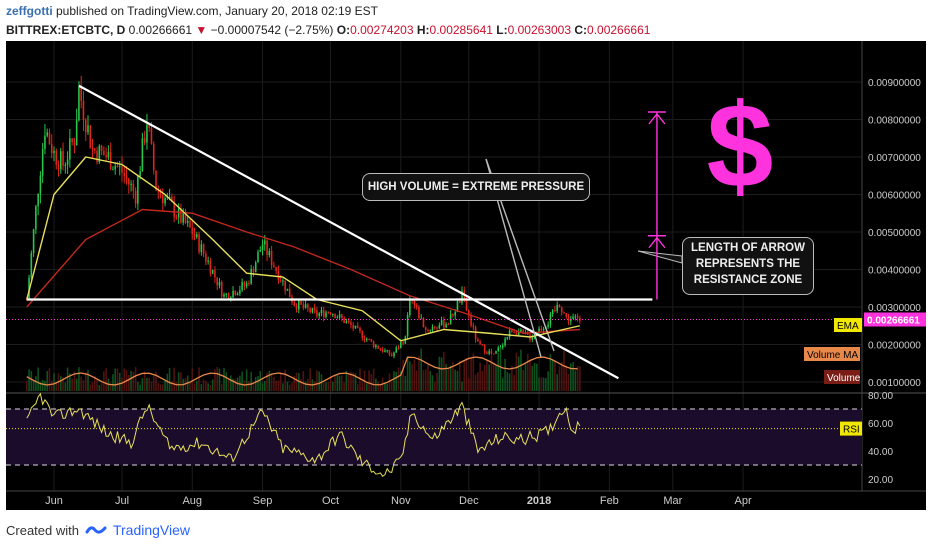  What do you see at coordinates (151, 530) in the screenshot?
I see `tradingview-brand: TradingView` at bounding box center [151, 530].